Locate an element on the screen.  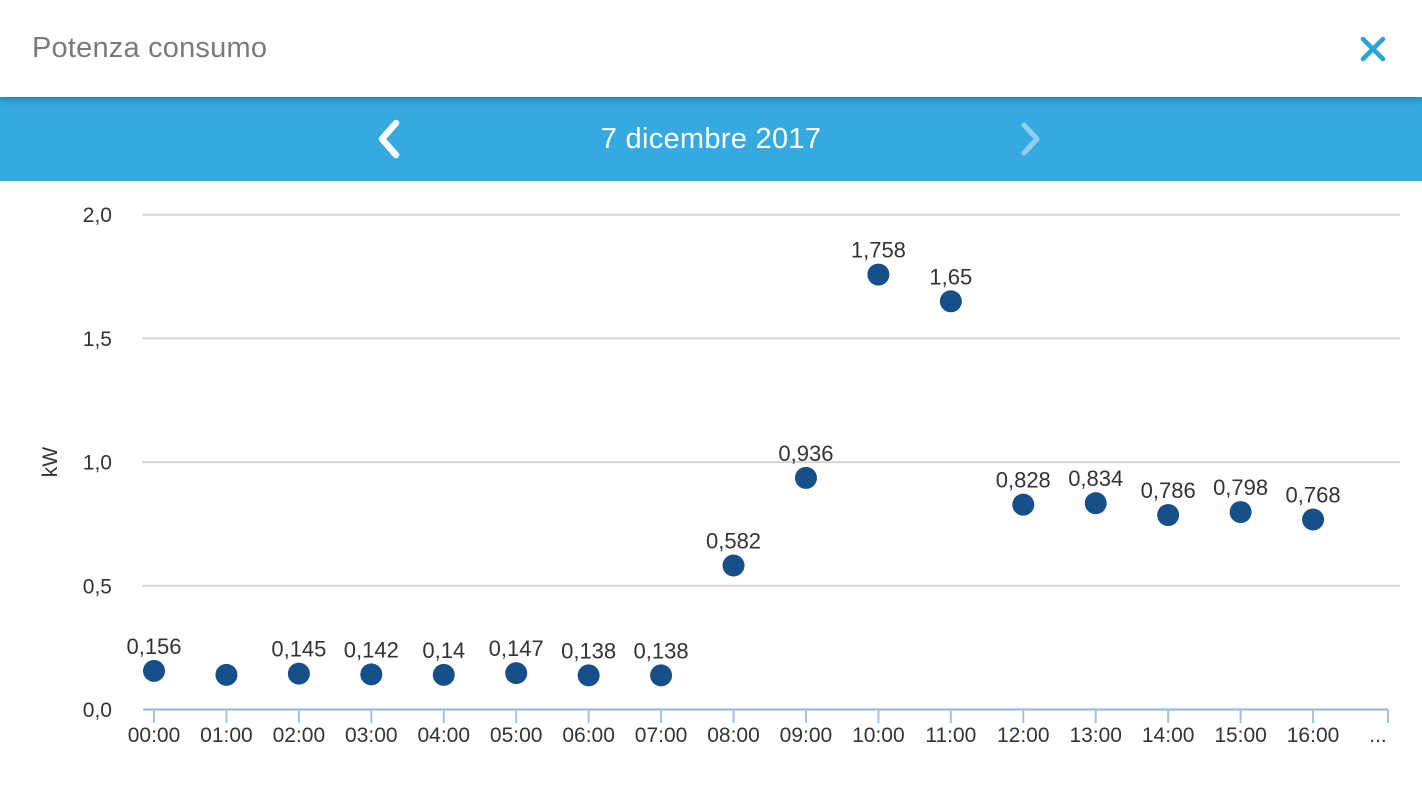
y-axis-title: kW is located at coordinates (50, 462).